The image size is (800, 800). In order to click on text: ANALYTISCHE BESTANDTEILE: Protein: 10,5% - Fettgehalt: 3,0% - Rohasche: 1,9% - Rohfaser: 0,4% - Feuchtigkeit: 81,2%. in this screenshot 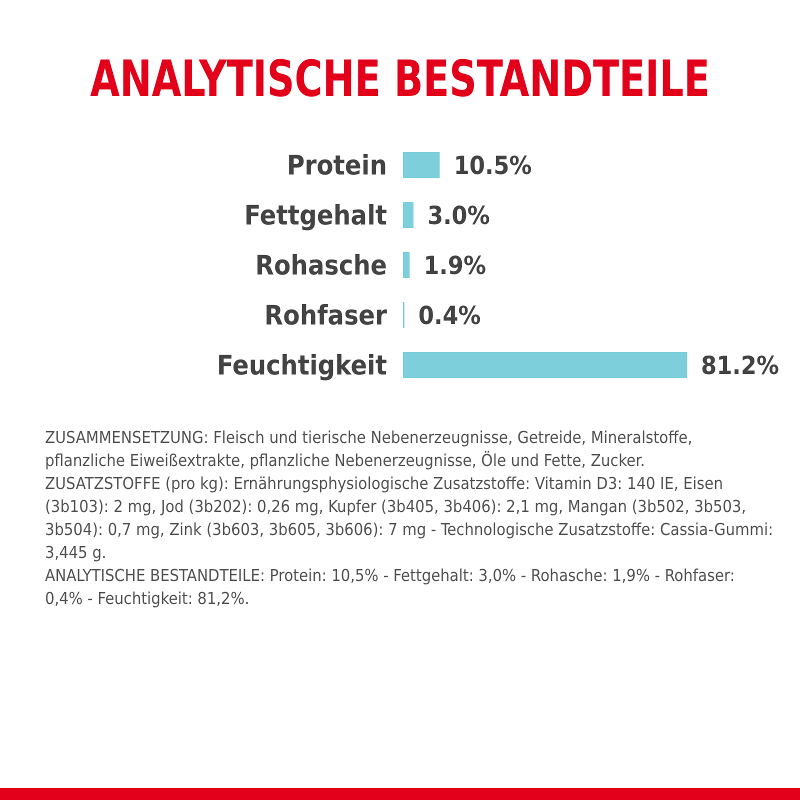, I will do `click(390, 587)`.